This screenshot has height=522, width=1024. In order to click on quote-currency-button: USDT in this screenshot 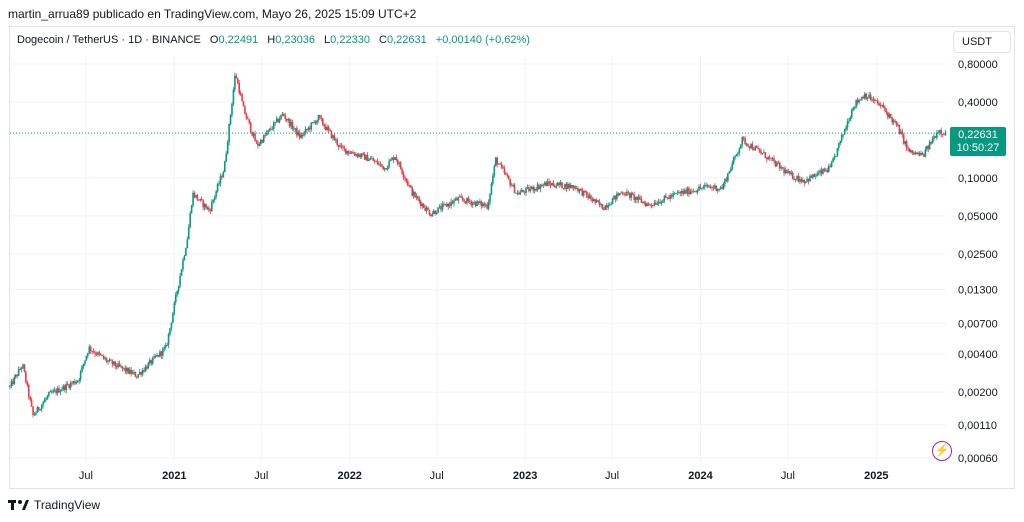, I will do `click(982, 42)`.